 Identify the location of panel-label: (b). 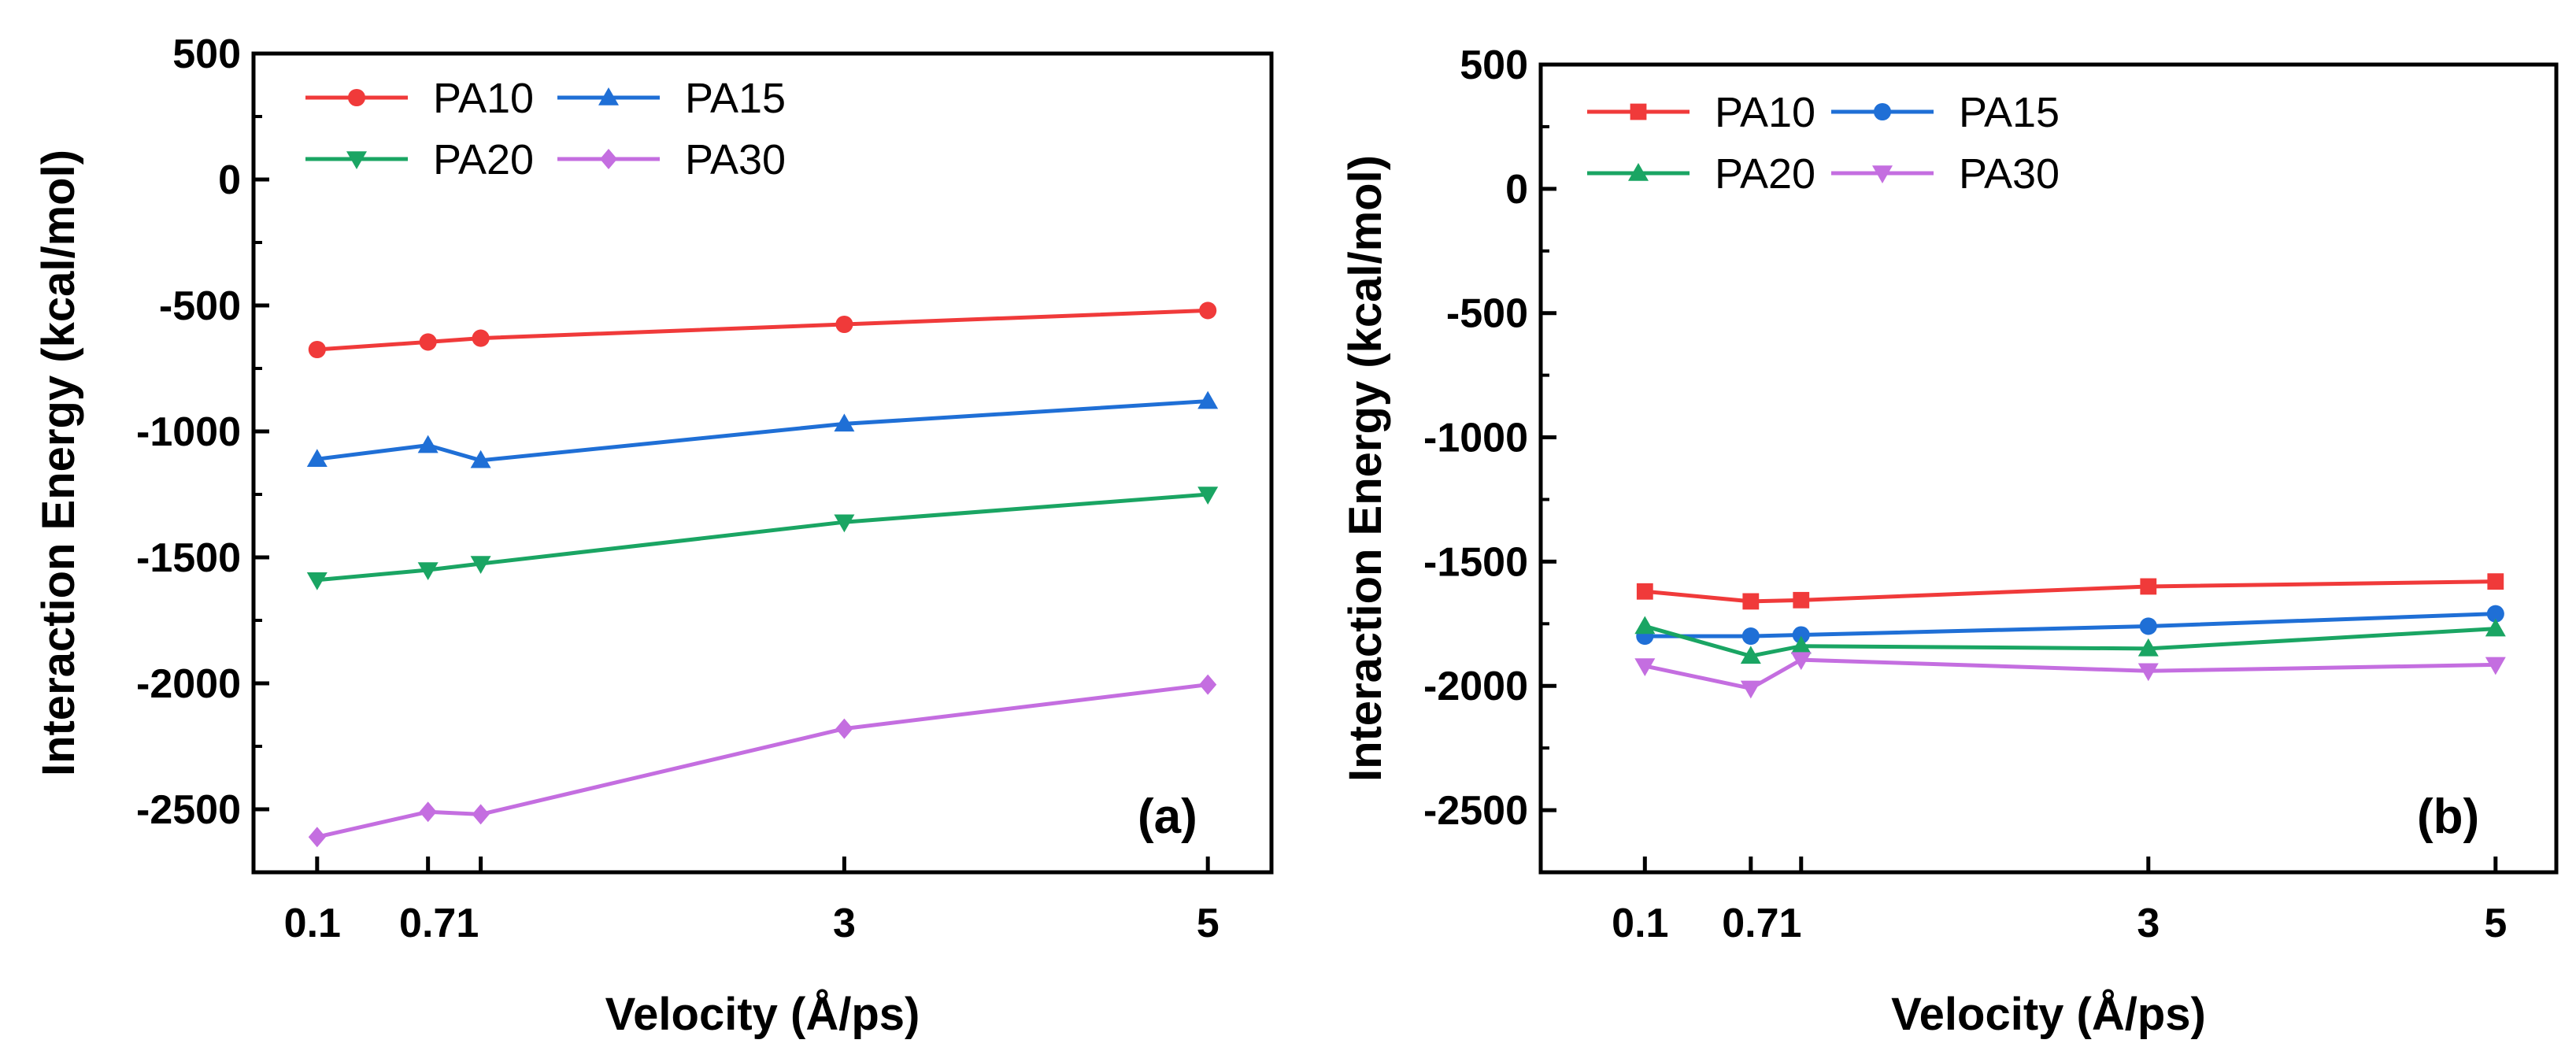
(2448, 817).